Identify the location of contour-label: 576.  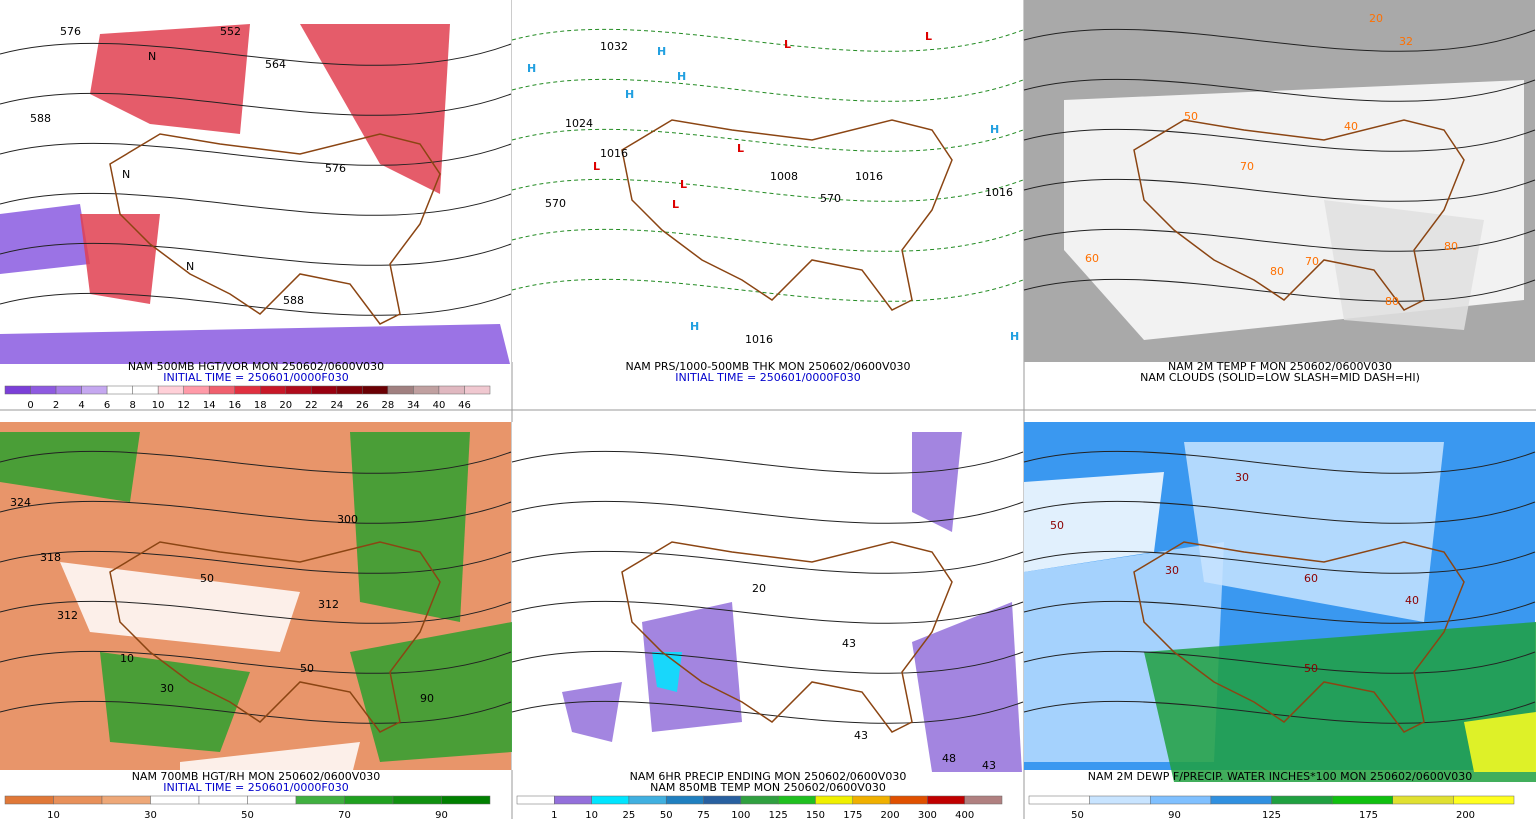
(335, 168).